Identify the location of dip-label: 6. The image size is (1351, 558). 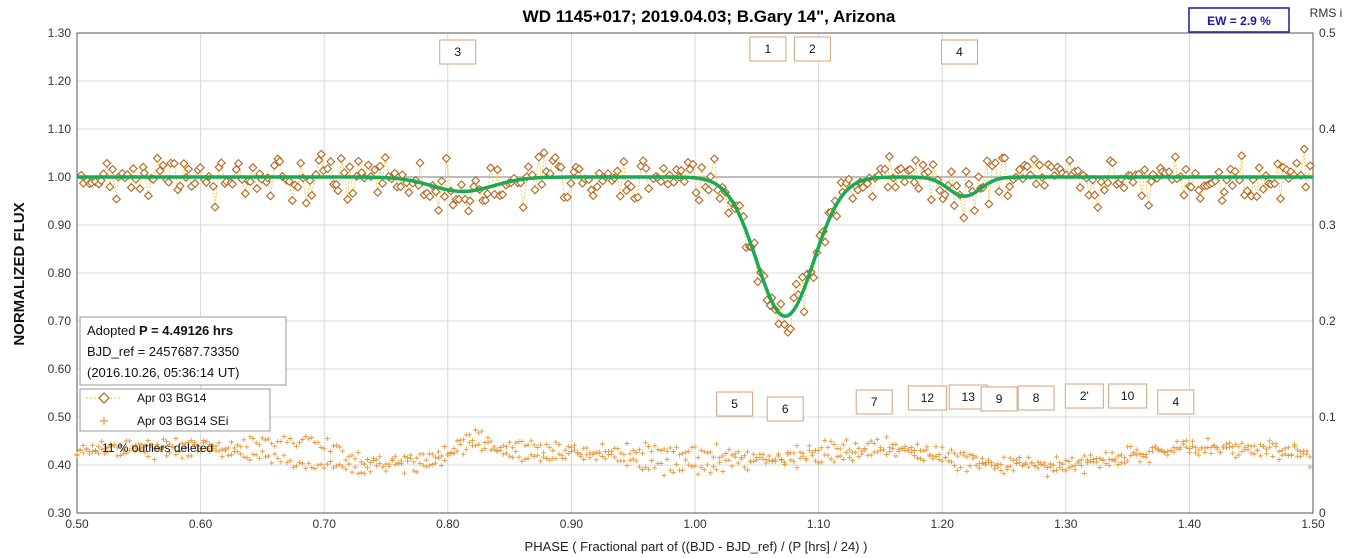
(785, 409).